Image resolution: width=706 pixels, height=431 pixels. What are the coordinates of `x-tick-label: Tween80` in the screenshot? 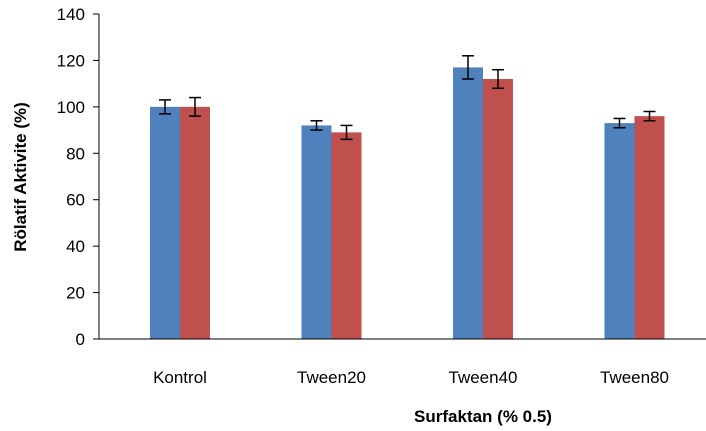 It's located at (634, 377).